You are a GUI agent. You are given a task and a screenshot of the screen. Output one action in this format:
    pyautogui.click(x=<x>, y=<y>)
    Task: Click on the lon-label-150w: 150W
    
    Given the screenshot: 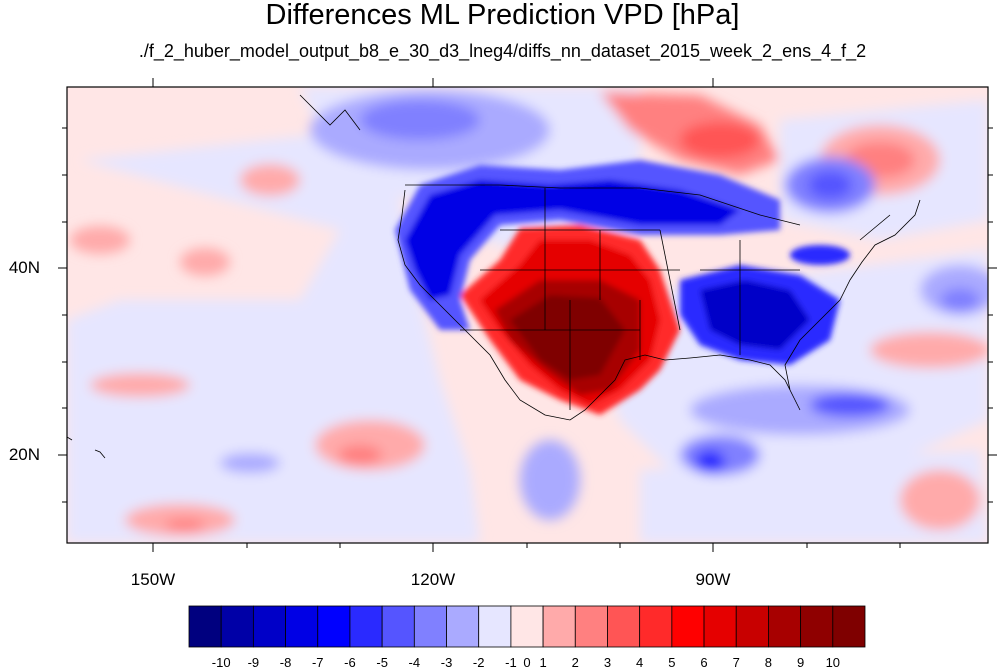 What is the action you would take?
    pyautogui.click(x=153, y=579)
    